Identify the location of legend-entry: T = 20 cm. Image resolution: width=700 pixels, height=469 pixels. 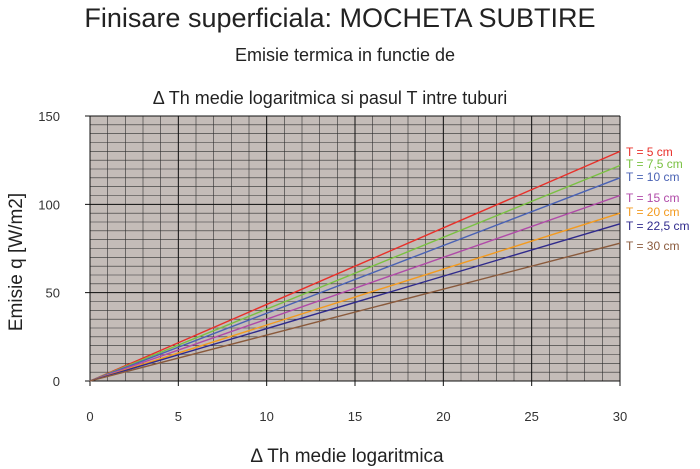
(652, 212).